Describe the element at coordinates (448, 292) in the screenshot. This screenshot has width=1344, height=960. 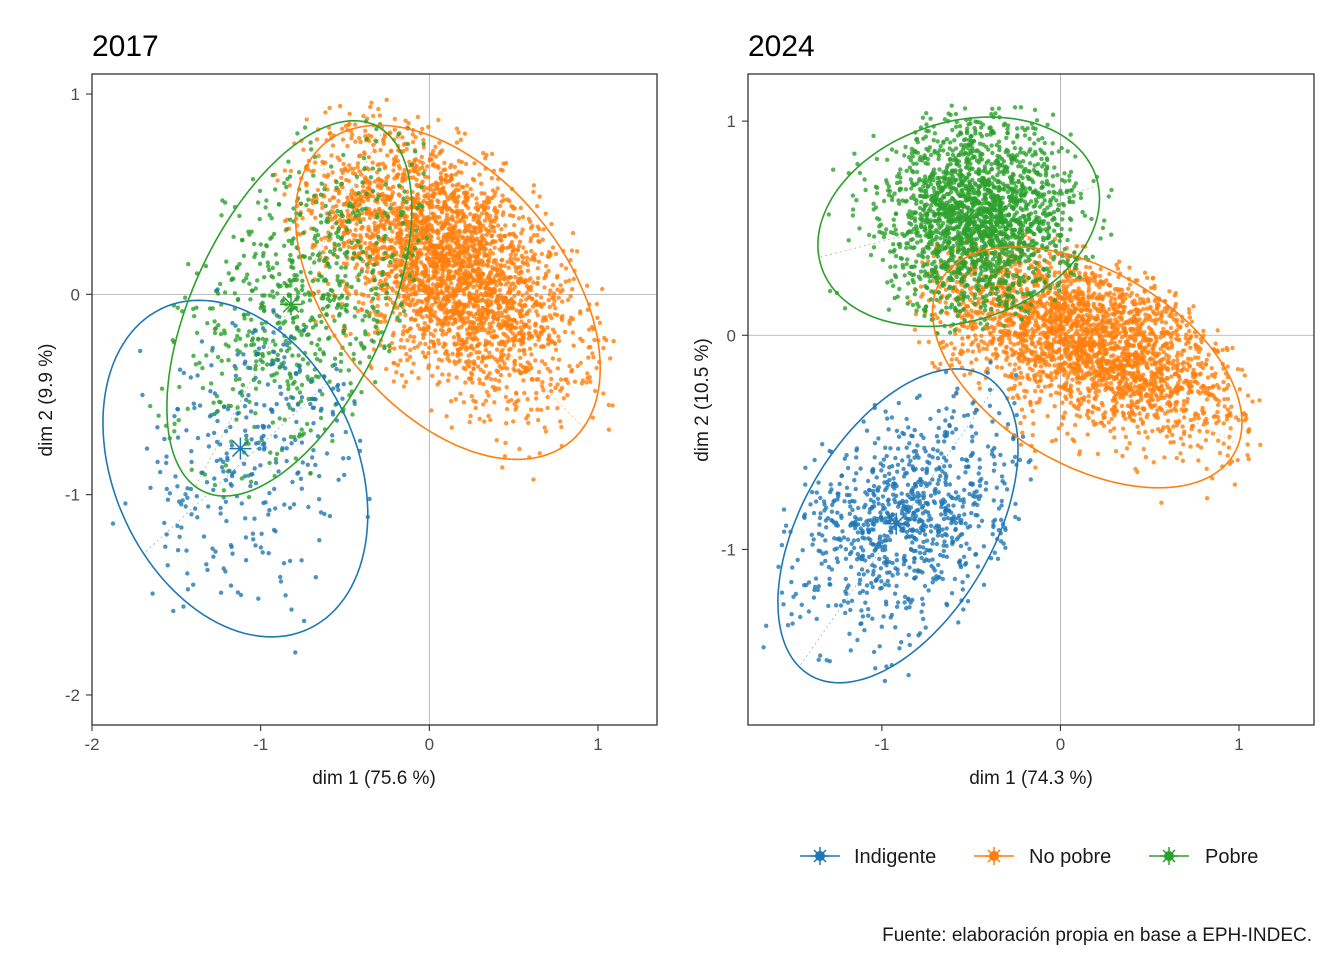
I see `confidence-ellipse` at that location.